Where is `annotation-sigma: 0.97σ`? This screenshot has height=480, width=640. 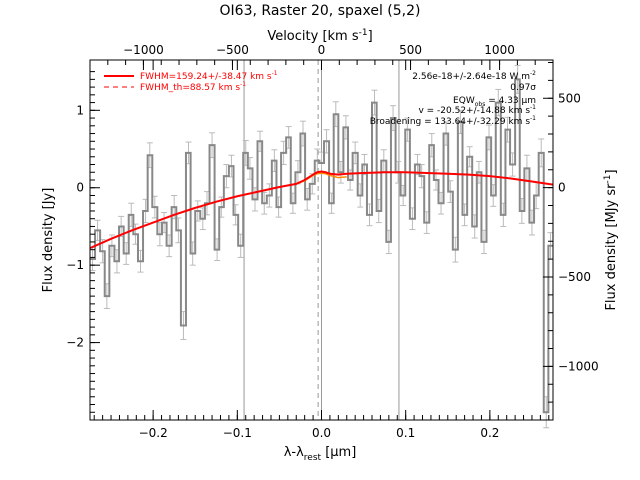
annotation-sigma: 0.97σ is located at coordinates (523, 88).